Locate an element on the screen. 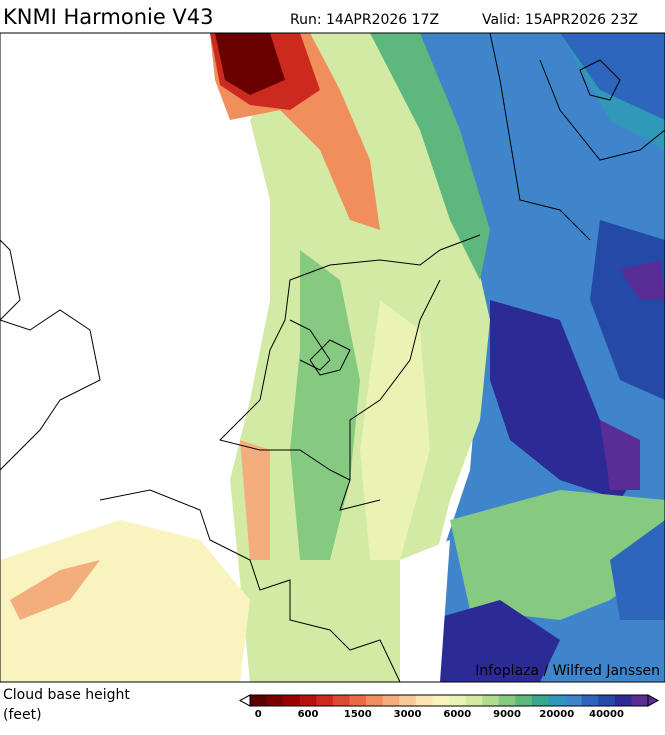  valid-time: Valid: 15APR2026 23Z is located at coordinates (560, 20).